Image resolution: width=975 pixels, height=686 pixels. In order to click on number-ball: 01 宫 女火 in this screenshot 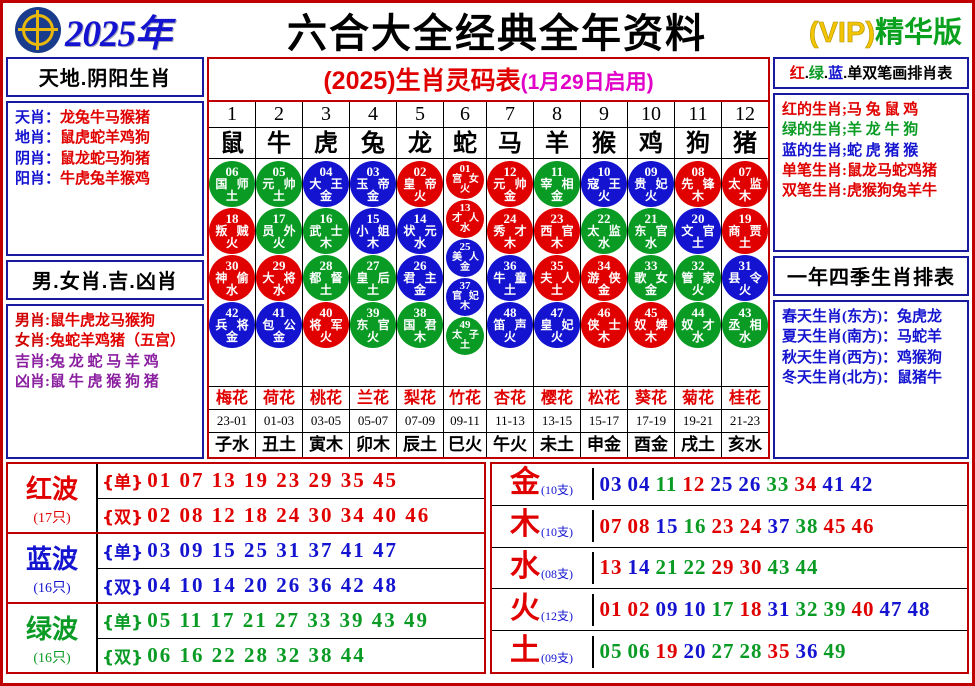, I will do `click(465, 180)`.